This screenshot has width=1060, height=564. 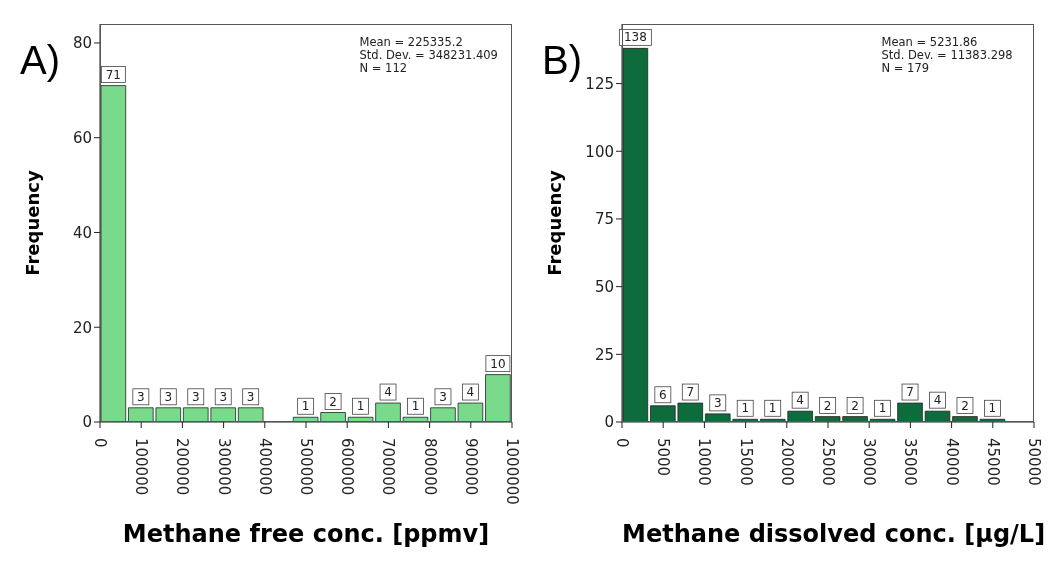 I want to click on x-axis-title: Methane dissolved conc. [µg/L], so click(x=834, y=534).